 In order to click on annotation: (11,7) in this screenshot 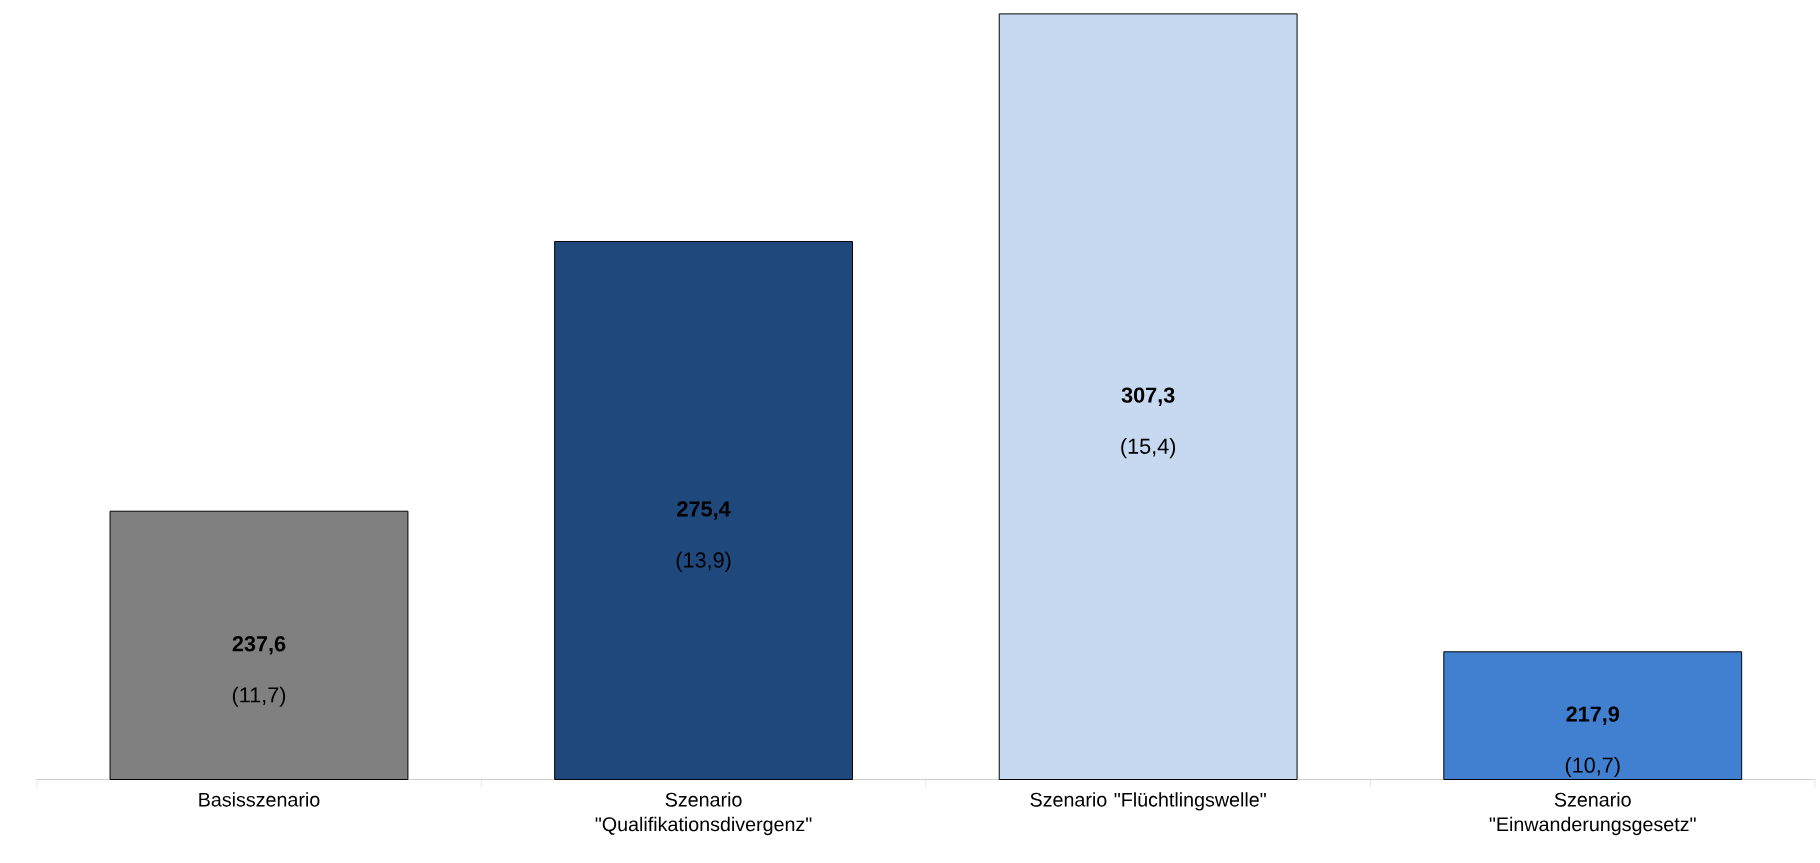, I will do `click(259, 696)`.